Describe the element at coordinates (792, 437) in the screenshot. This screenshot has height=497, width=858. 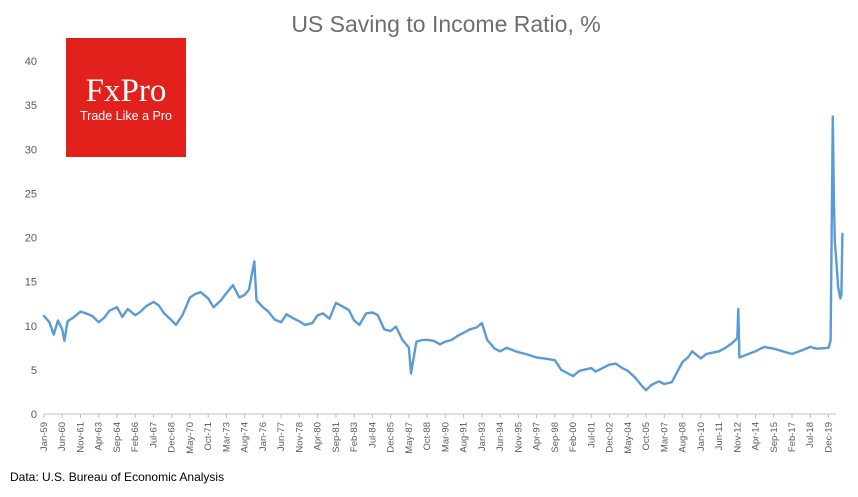
I see `x-tick-label: Feb-17` at that location.